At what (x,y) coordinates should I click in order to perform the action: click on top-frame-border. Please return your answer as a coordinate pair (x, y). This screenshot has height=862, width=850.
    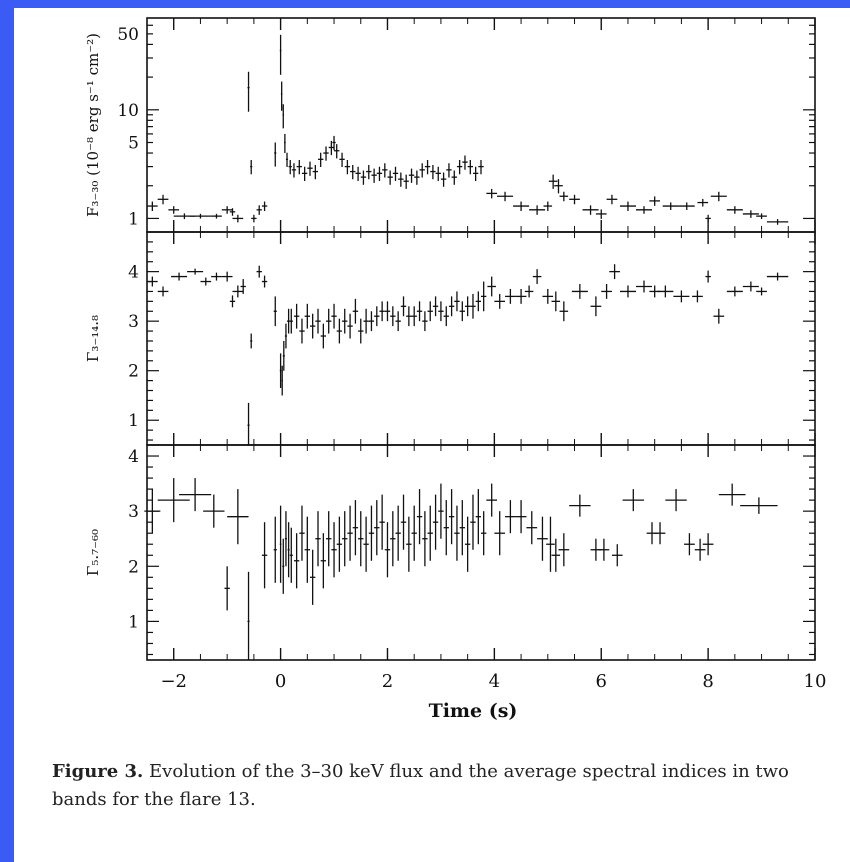
    Looking at the image, I should click on (425, 4).